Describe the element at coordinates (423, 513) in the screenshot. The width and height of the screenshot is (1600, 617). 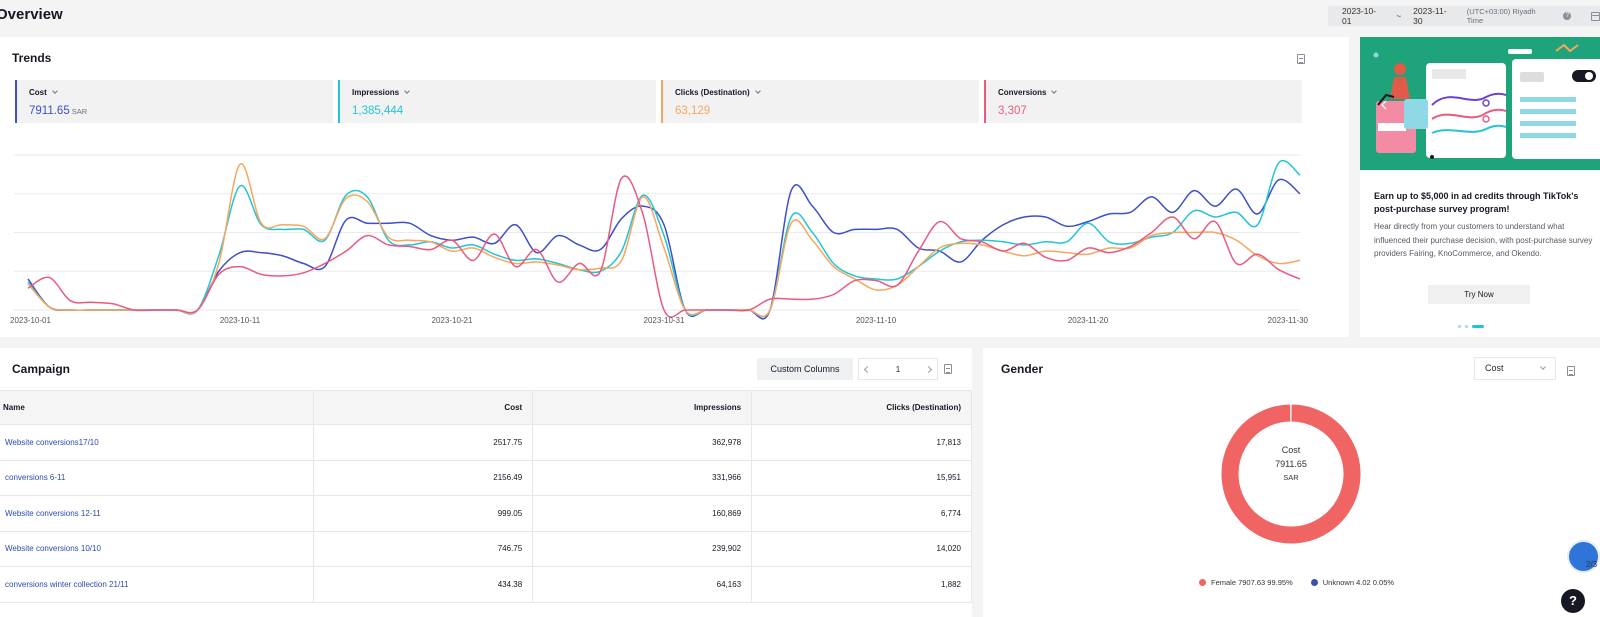
I see `cost-cell: 999.05` at that location.